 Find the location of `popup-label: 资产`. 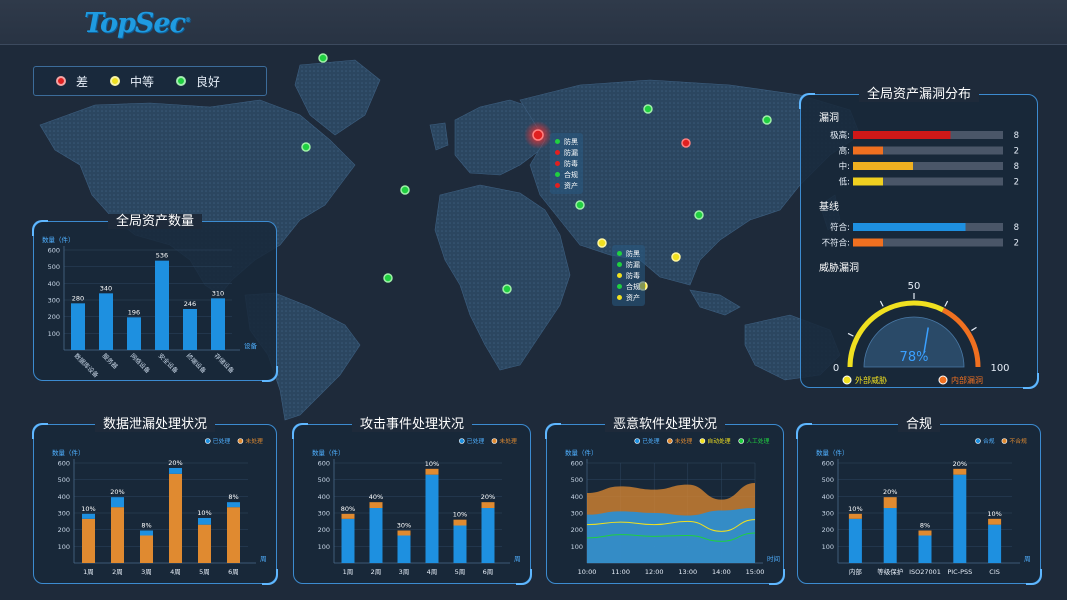

popup-label: 资产 is located at coordinates (633, 297).